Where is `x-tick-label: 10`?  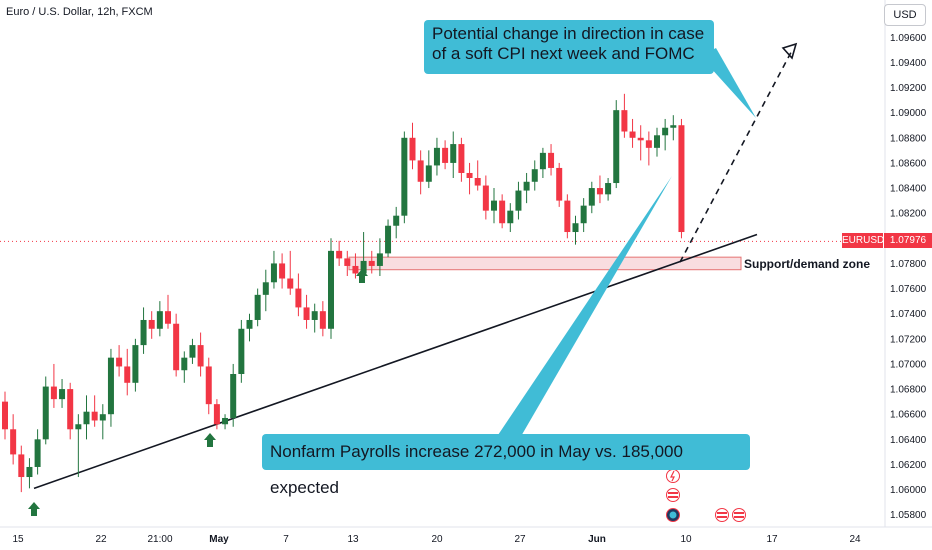 x-tick-label: 10 is located at coordinates (686, 539).